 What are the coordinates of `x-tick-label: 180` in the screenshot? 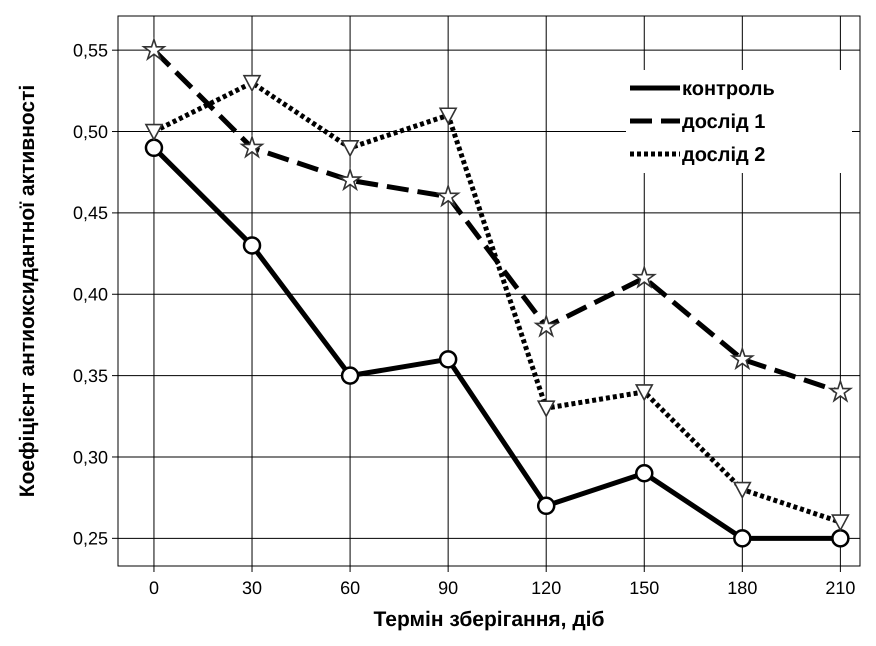 It's located at (742, 588).